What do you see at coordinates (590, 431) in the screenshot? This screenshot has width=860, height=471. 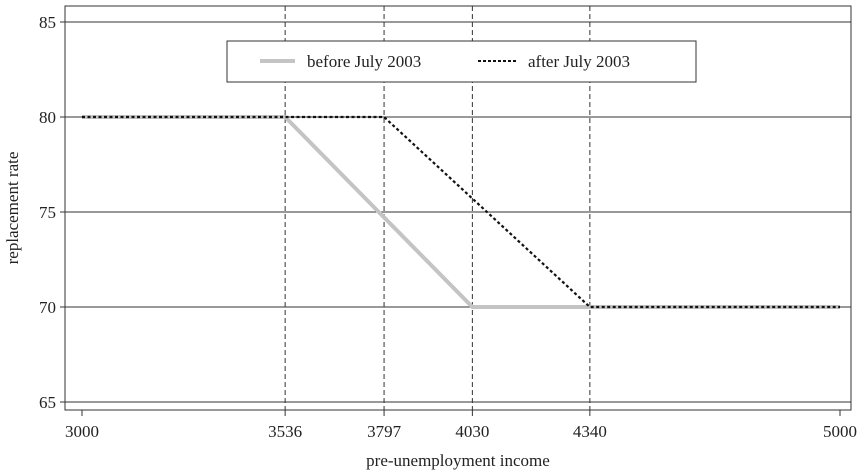 I see `x-tick-label: 4340` at bounding box center [590, 431].